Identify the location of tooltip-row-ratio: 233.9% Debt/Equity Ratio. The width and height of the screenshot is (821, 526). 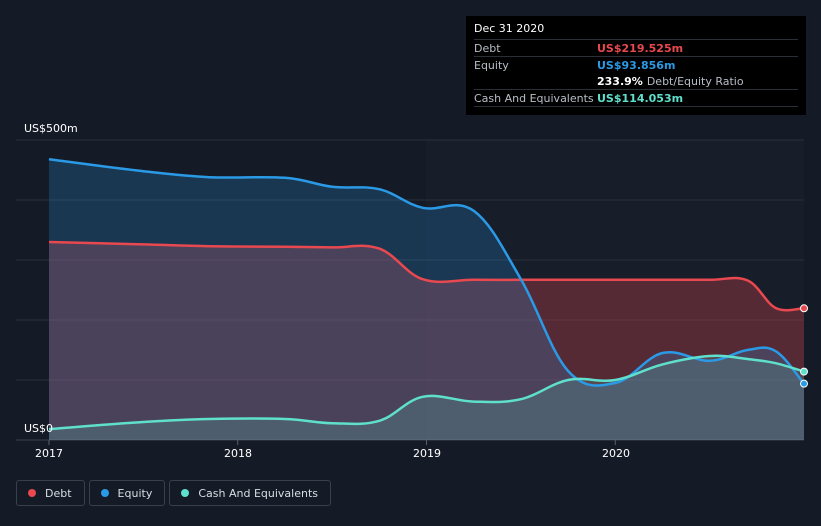
(636, 81).